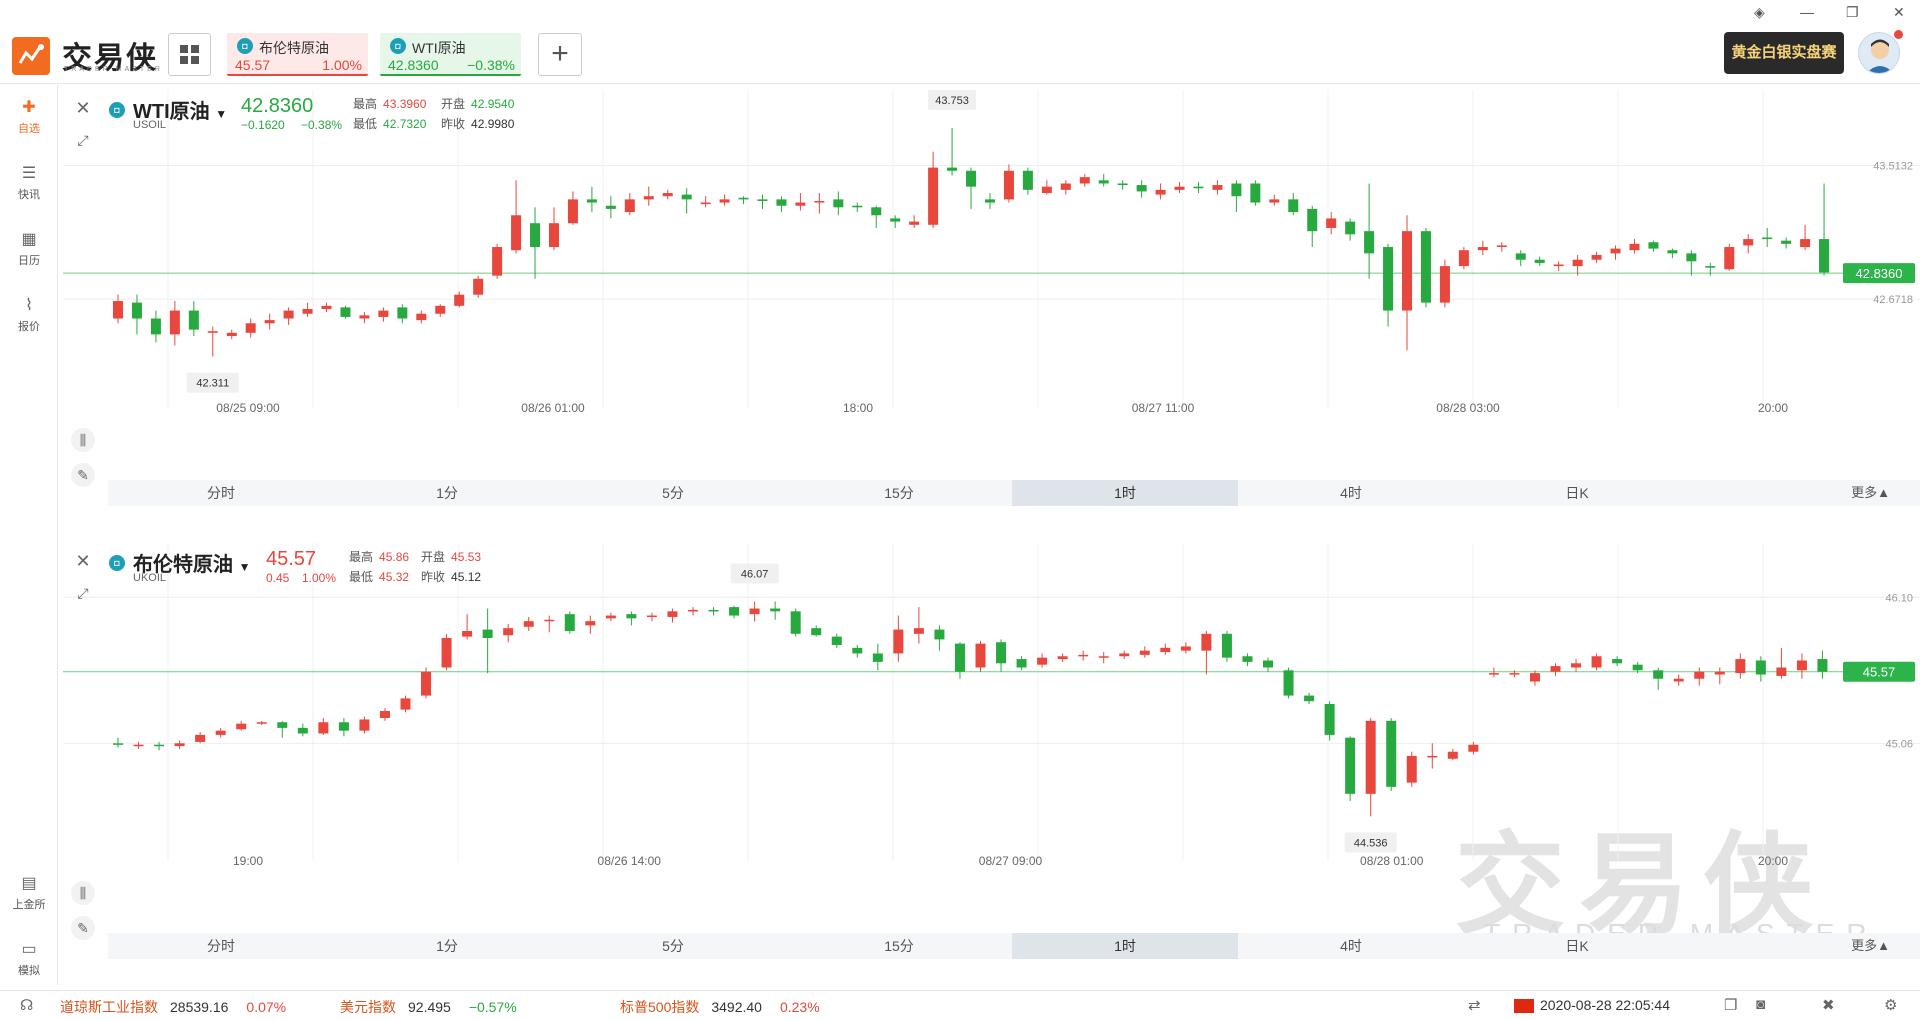  Describe the element at coordinates (560, 54) in the screenshot. I see `add-tab-button: +` at that location.